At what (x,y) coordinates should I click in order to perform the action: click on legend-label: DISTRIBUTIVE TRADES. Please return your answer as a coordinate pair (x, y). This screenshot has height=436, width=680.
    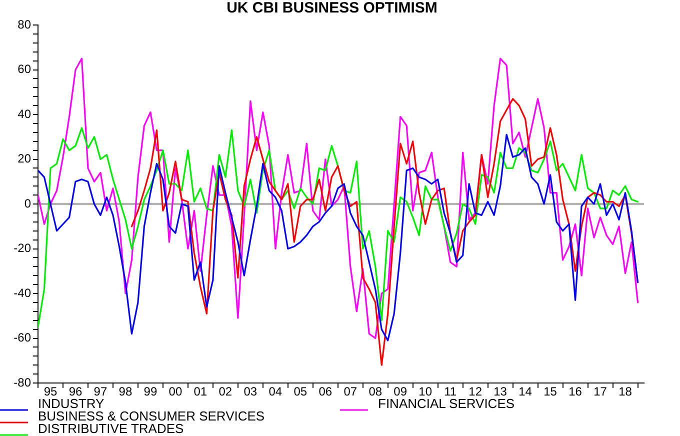
    Looking at the image, I should click on (111, 428).